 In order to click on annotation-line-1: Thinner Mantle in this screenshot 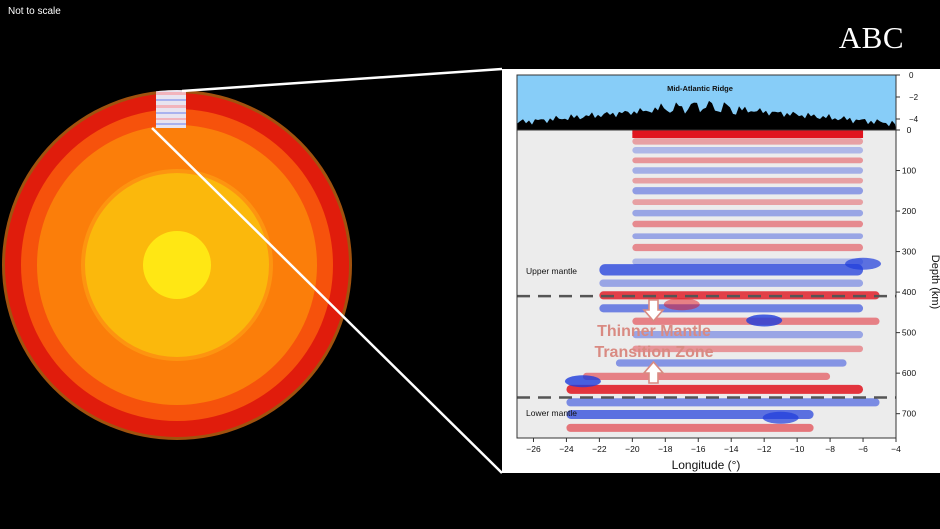, I will do `click(654, 331)`.